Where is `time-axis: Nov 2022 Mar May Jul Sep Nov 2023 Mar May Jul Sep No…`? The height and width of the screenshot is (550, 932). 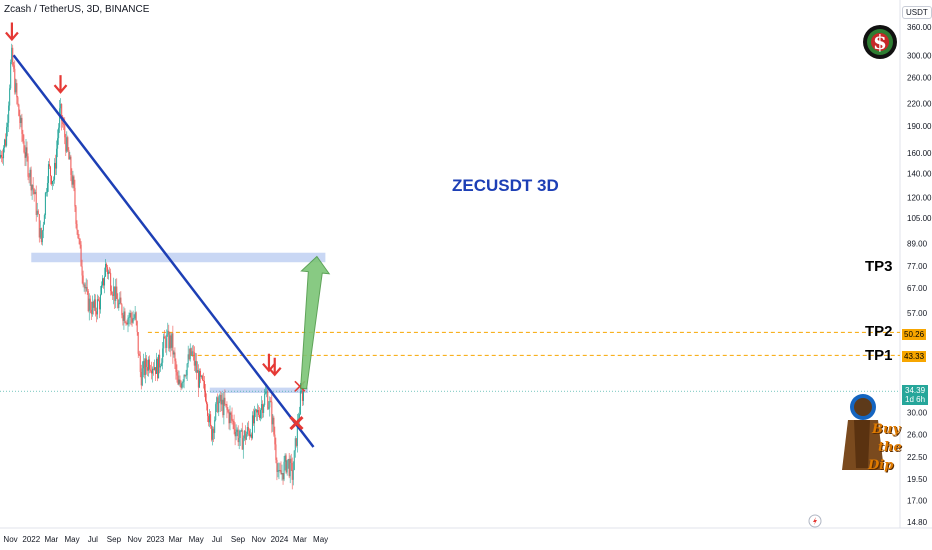 time-axis: Nov 2022 Mar May Jul Sep Nov 2023 Mar May Jul Sep No… is located at coordinates (165, 539).